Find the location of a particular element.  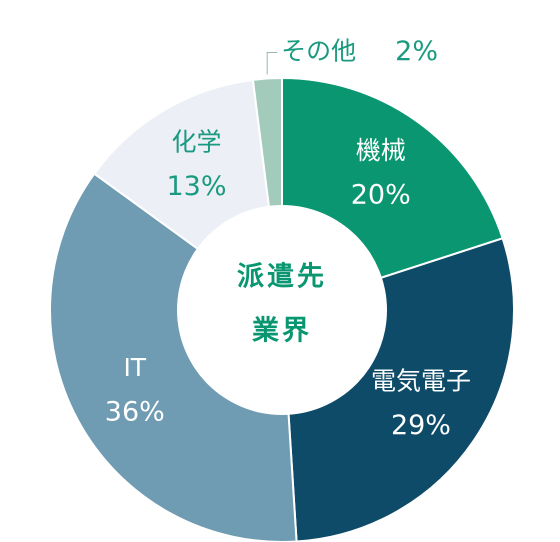

slice-value: 13% is located at coordinates (196, 186).